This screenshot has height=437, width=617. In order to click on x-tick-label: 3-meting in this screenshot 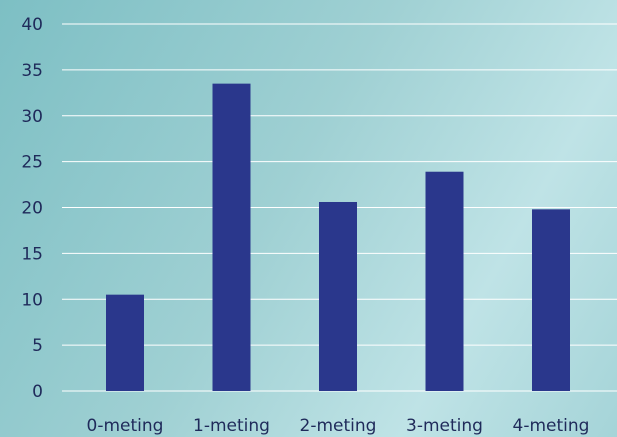, I will do `click(444, 426)`.